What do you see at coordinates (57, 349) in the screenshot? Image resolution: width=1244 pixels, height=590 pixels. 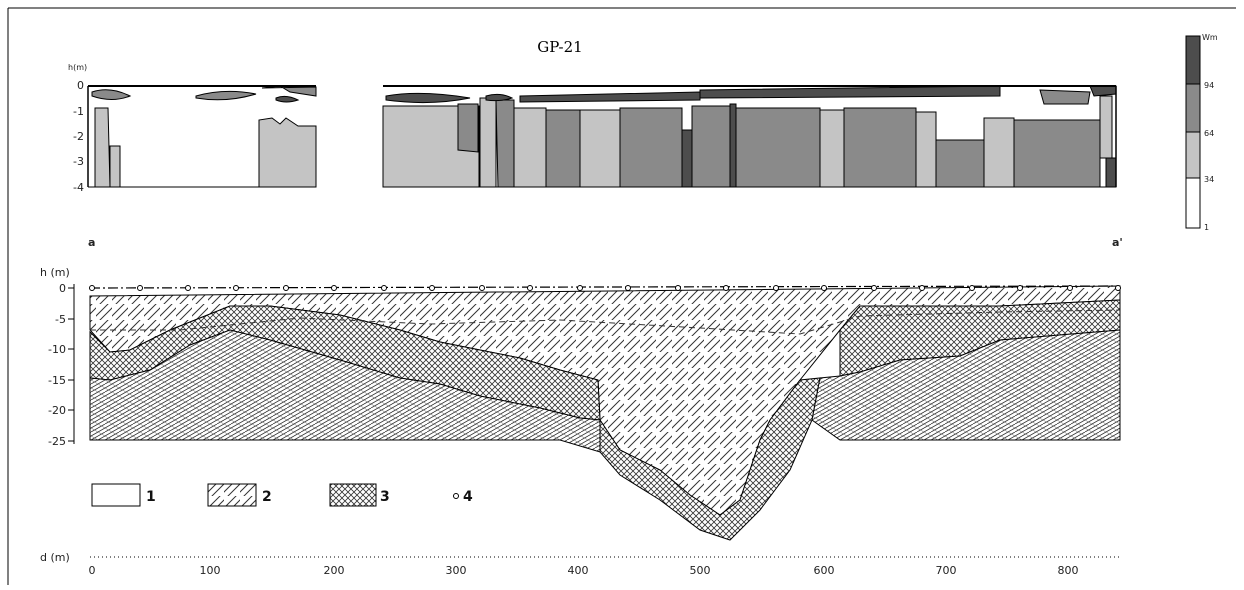 I see `bottom-y-tick-10: -10` at bounding box center [57, 349].